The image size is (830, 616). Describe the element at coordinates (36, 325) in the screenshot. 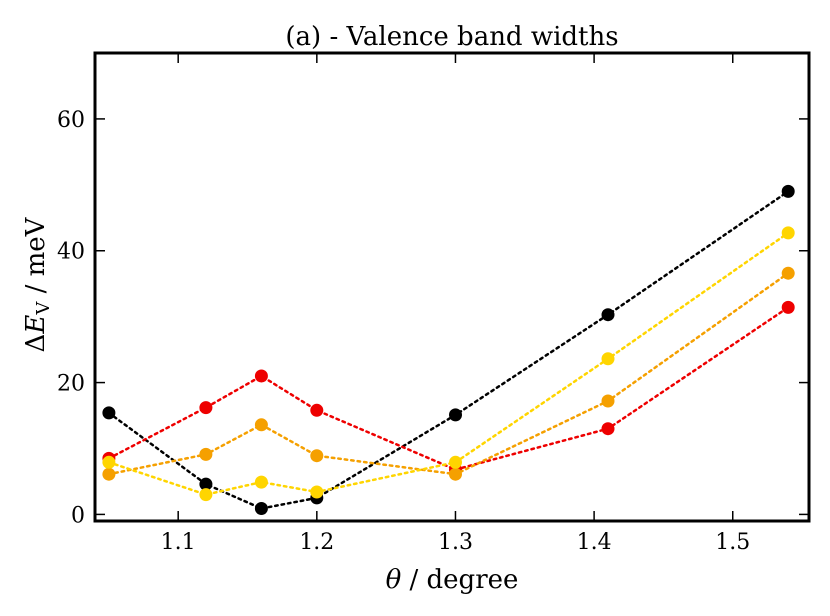

I see `y-axis-symbol: E` at that location.